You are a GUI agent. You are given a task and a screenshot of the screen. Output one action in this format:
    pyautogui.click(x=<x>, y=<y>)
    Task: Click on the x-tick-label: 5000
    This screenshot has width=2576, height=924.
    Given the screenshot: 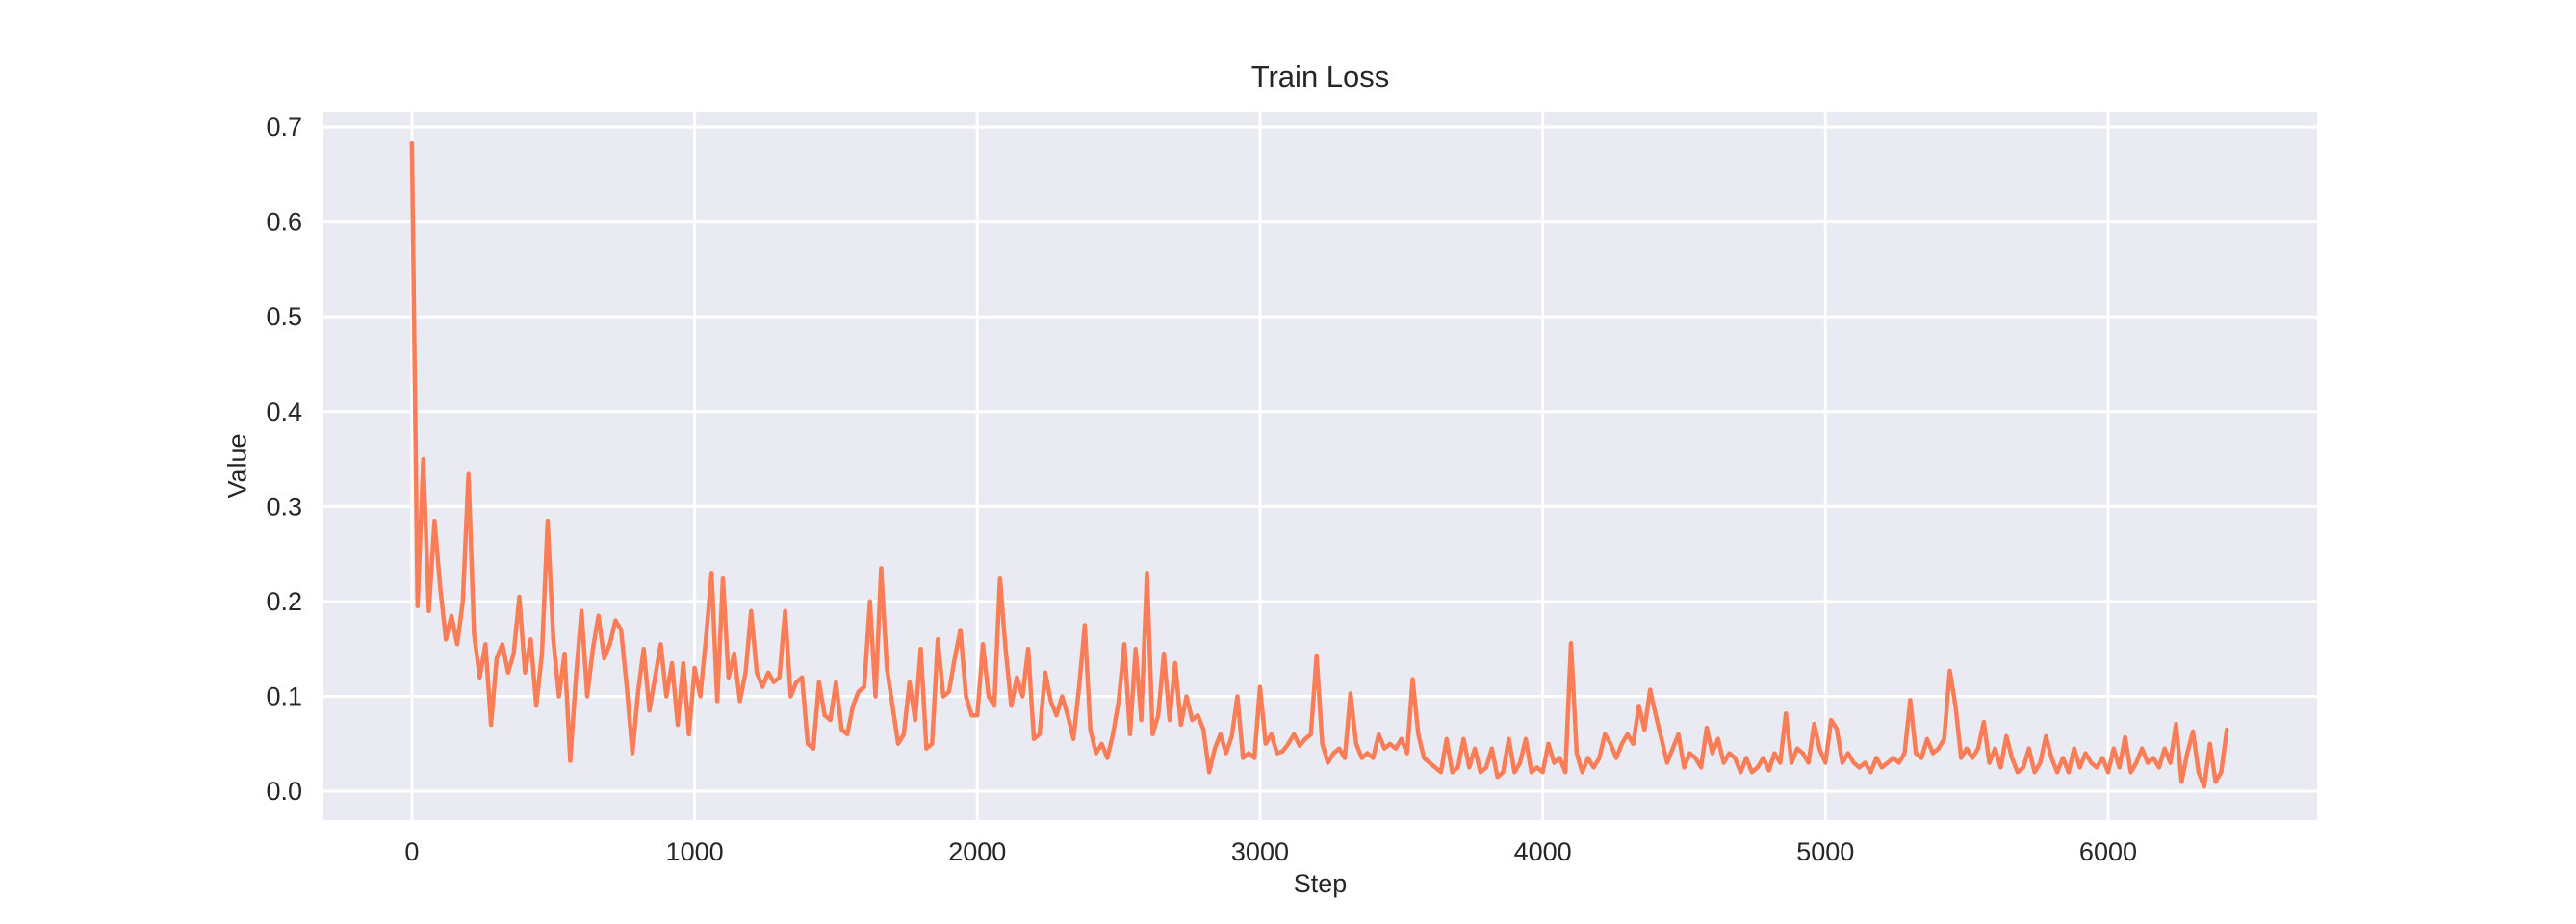 What is the action you would take?
    pyautogui.click(x=1825, y=851)
    